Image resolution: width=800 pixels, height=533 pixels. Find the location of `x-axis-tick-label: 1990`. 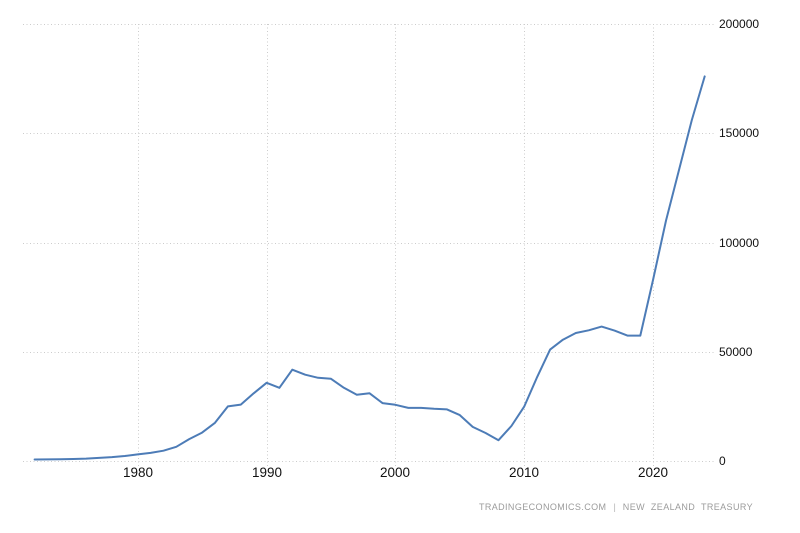

x-axis-tick-label: 1990 is located at coordinates (267, 472).